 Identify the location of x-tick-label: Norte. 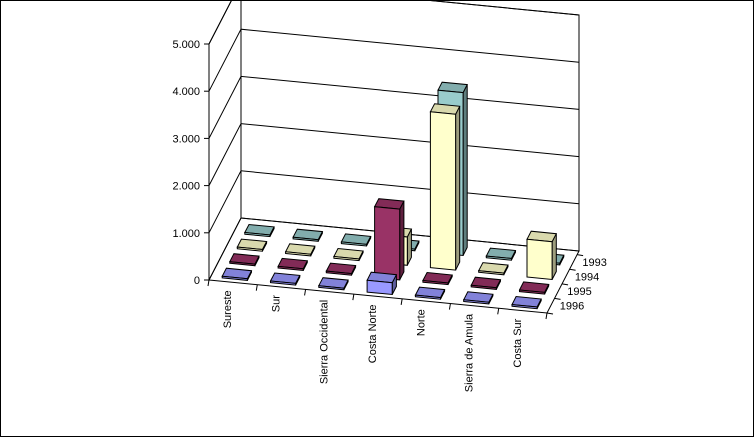
(421, 322).